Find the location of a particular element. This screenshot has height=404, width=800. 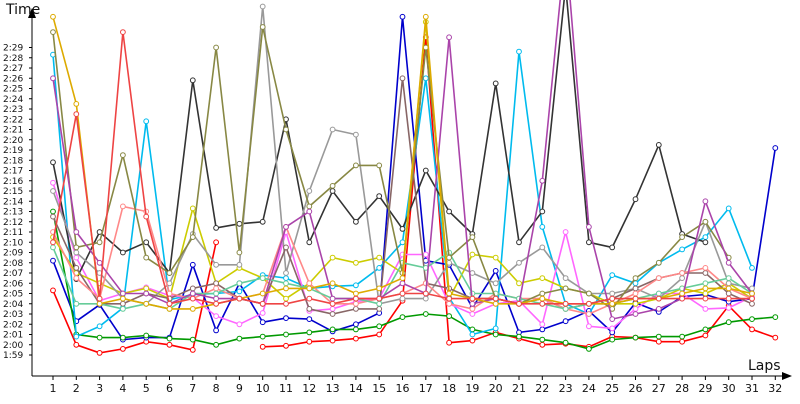

x-tick-label: 14 is located at coordinates (356, 388).